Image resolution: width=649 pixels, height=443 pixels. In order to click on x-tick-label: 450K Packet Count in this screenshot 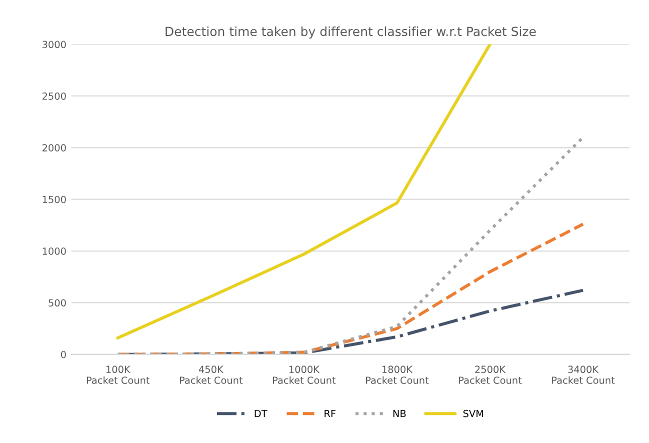, I will do `click(211, 375)`.